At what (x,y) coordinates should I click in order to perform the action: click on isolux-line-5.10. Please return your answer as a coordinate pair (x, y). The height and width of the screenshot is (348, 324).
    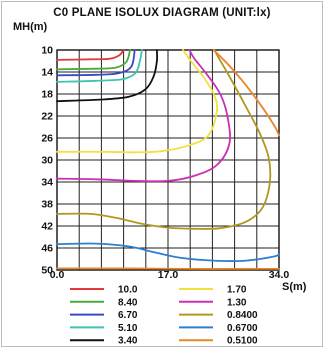
    Looking at the image, I should click on (99, 66).